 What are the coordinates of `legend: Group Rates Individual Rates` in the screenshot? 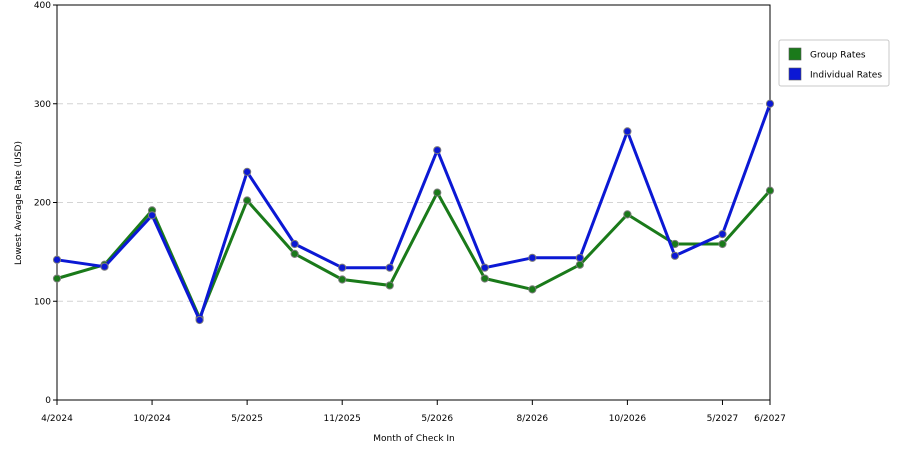 It's located at (834, 63).